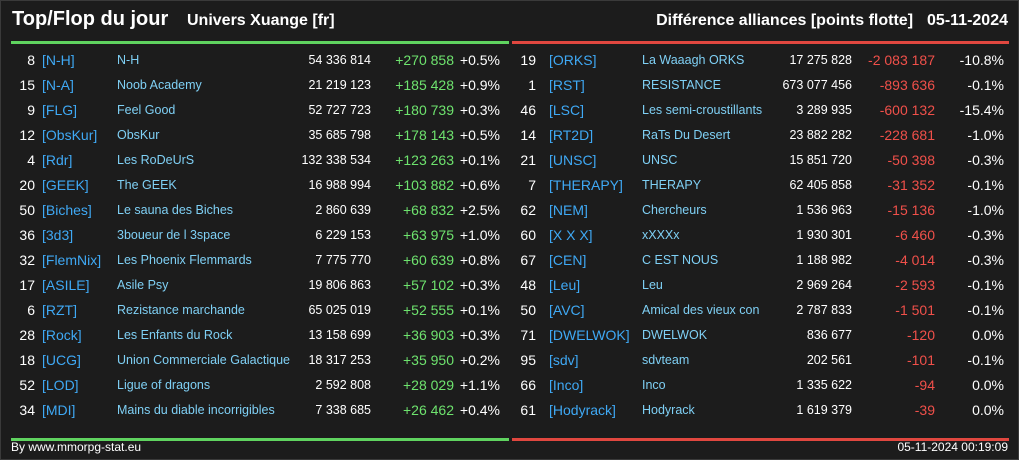  What do you see at coordinates (824, 310) in the screenshot?
I see `fleet-points: 2 787 833` at bounding box center [824, 310].